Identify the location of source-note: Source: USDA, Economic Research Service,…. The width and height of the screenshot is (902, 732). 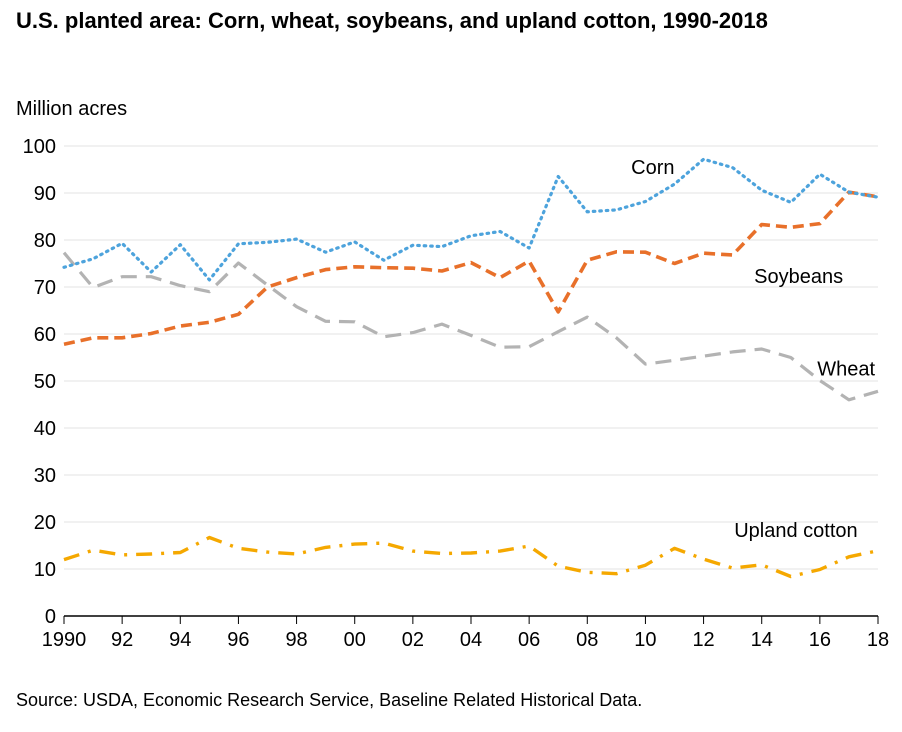
(329, 700).